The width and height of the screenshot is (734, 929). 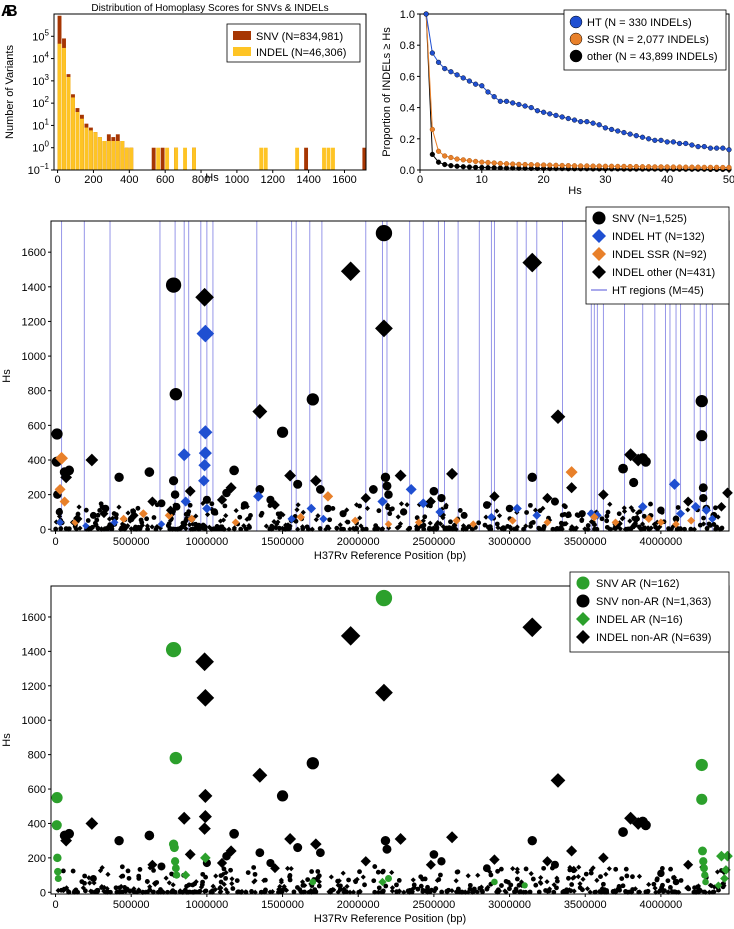 I want to click on x-tick-label: 0, so click(x=420, y=180).